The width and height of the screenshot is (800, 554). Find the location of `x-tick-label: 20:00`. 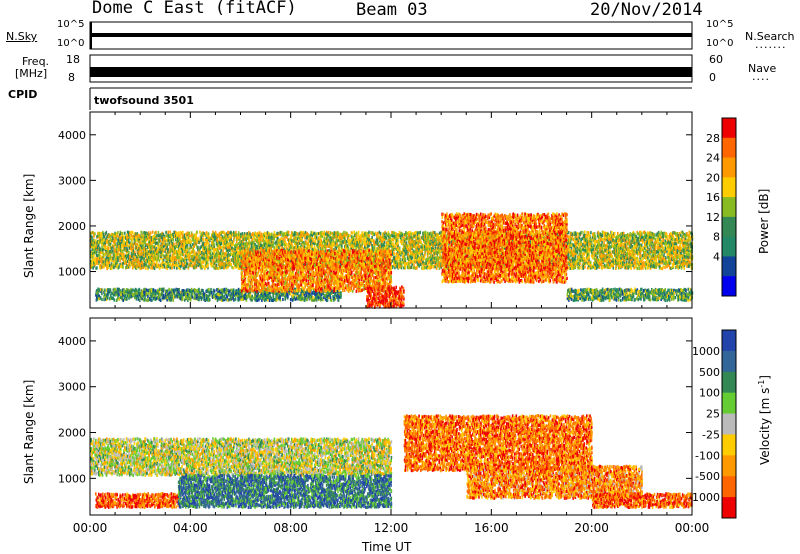

x-tick-label: 20:00 is located at coordinates (591, 528).